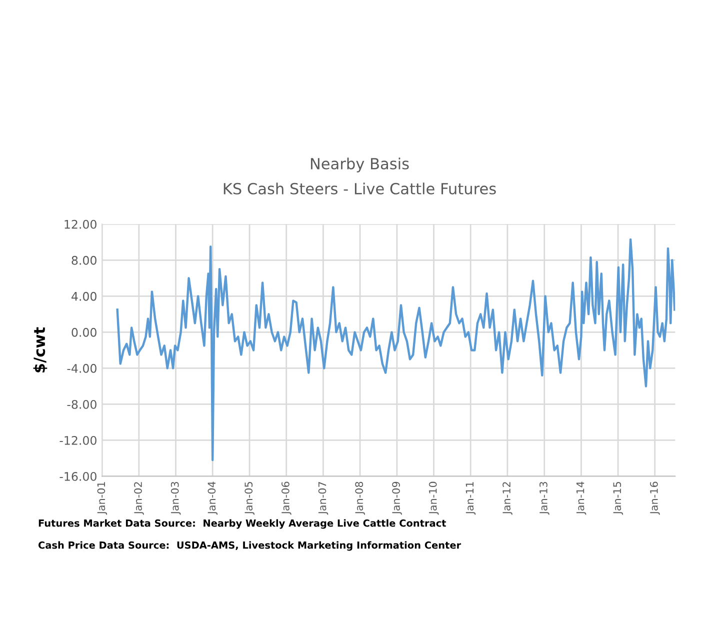 Image resolution: width=719 pixels, height=635 pixels. I want to click on x-tick-label: Jan-05, so click(249, 498).